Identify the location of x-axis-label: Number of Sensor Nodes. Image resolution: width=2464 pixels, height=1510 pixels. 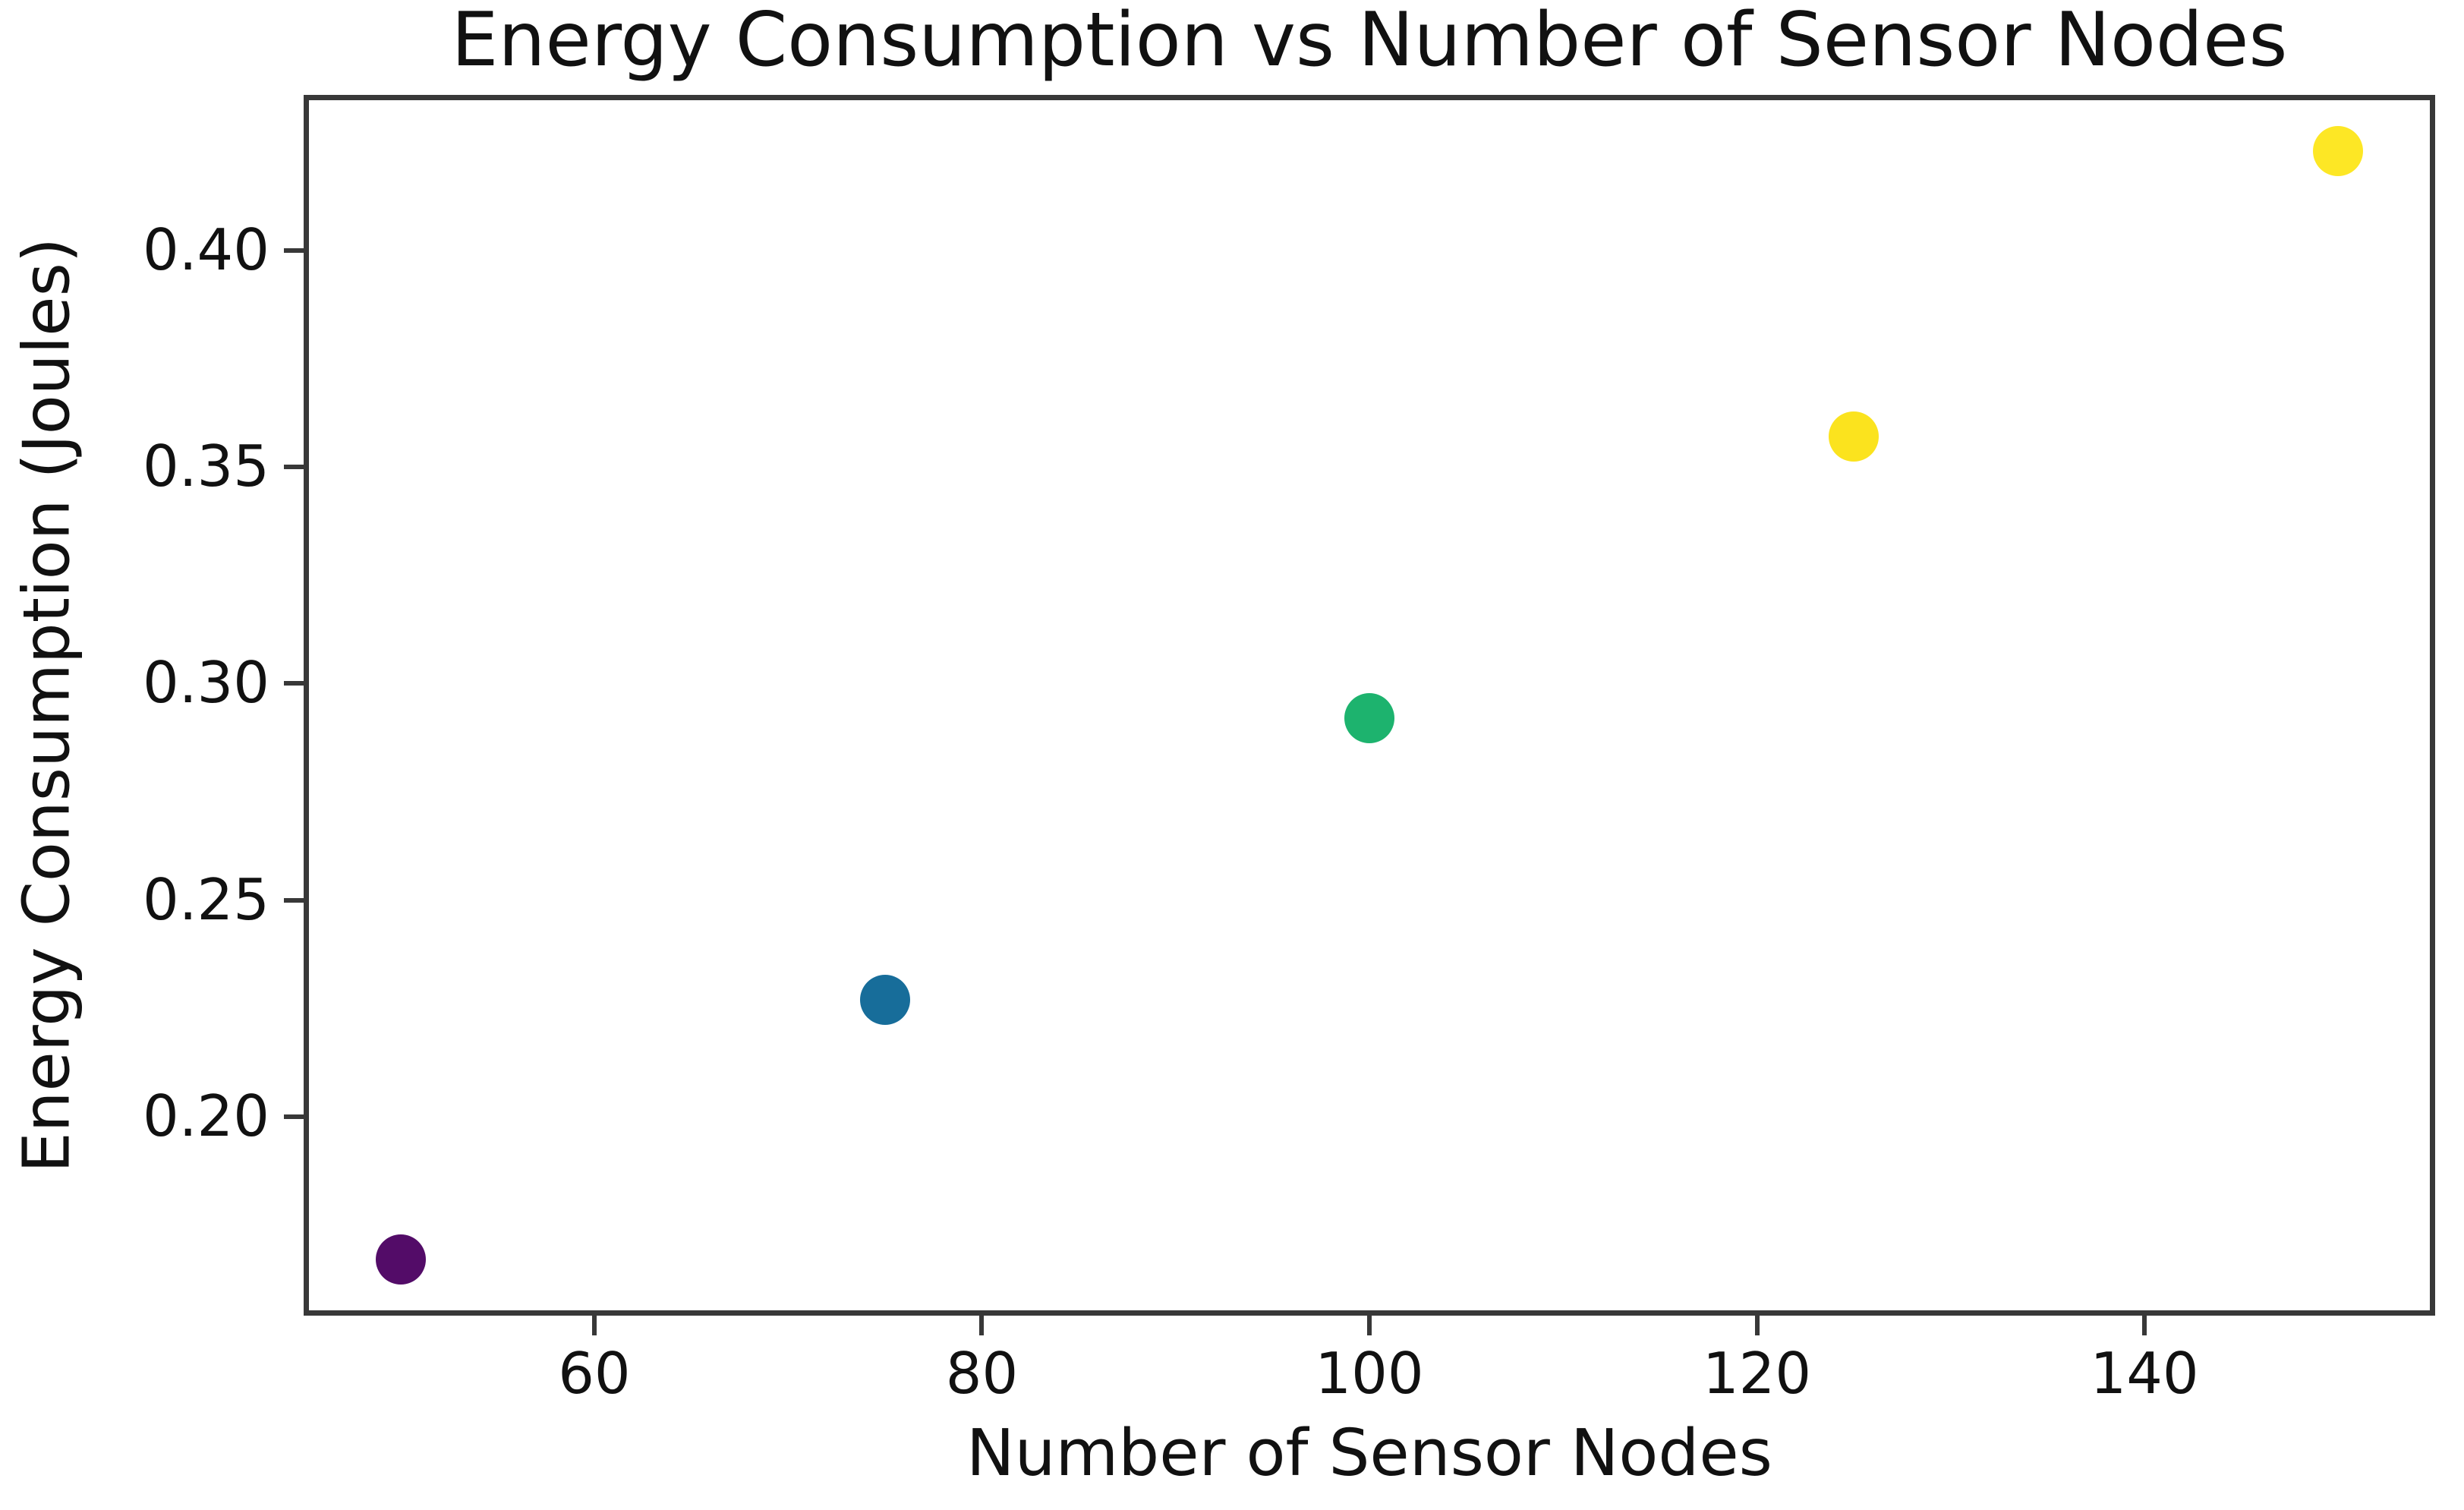
(1369, 1453).